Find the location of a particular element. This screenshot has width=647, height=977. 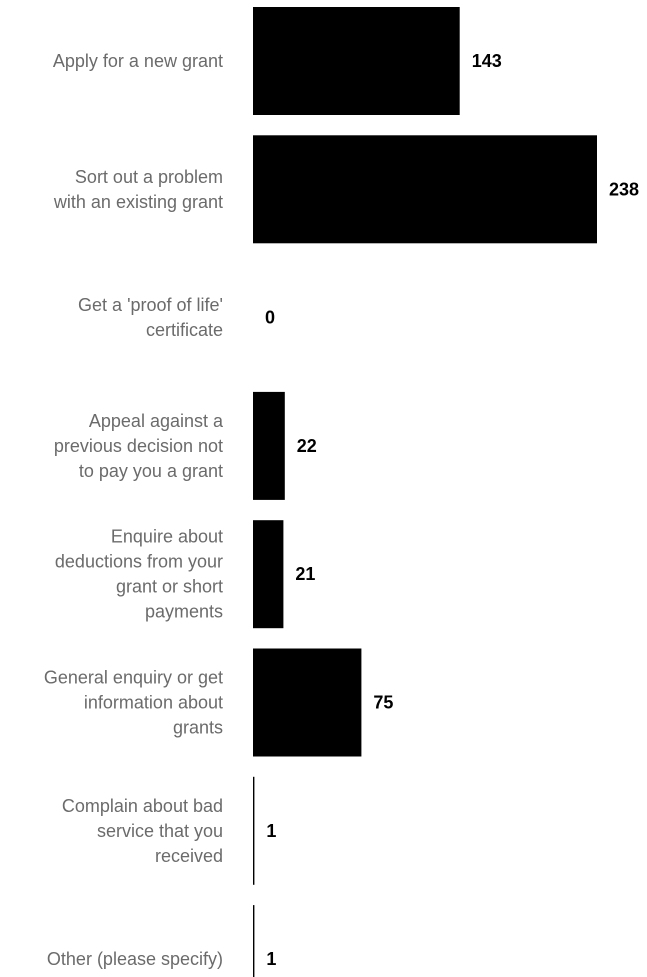

category-label-line: deductions from your is located at coordinates (139, 562).